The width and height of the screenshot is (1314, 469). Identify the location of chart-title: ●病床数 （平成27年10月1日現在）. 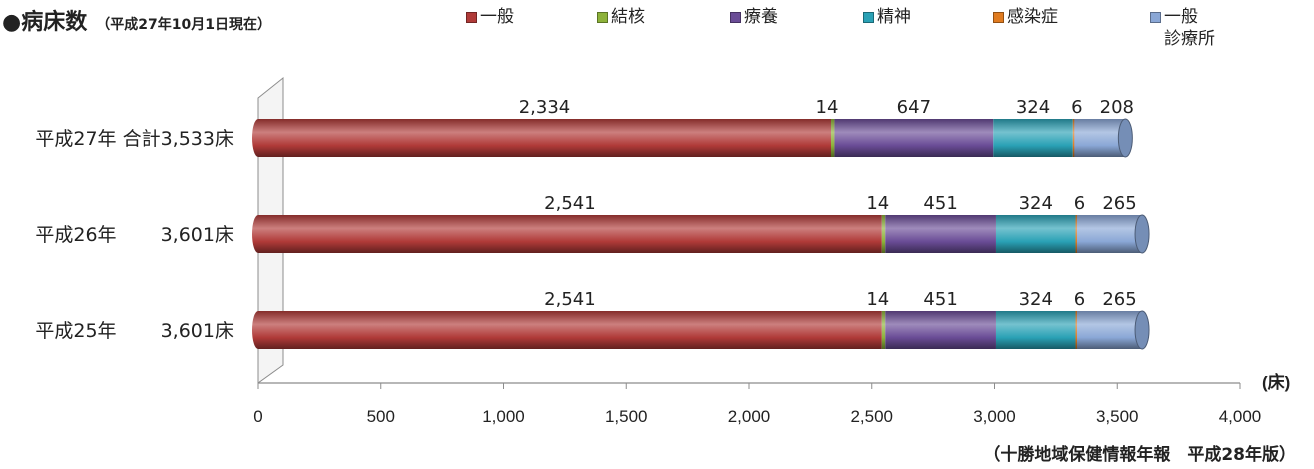
(136, 20).